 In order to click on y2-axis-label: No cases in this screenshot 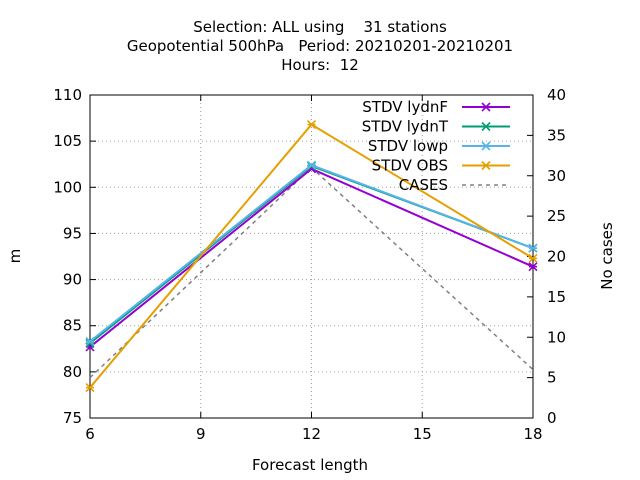, I will do `click(607, 256)`.